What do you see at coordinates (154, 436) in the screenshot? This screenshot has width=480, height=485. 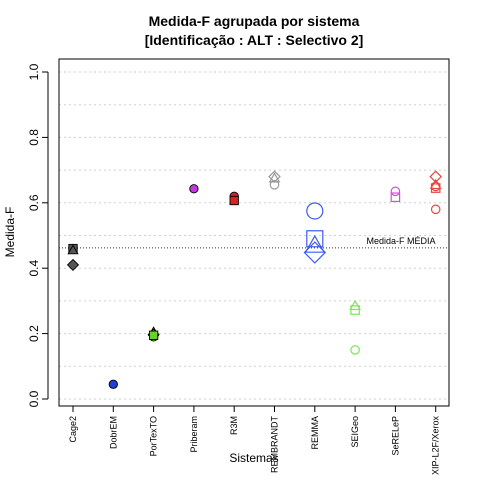 I see `x-tick-label: PorTexTO` at bounding box center [154, 436].